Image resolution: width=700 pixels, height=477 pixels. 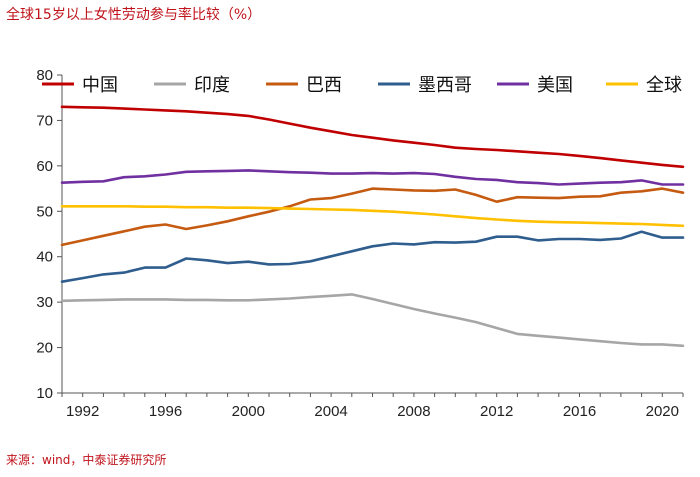 What do you see at coordinates (82, 411) in the screenshot?
I see `x-tick-label: 1992` at bounding box center [82, 411].